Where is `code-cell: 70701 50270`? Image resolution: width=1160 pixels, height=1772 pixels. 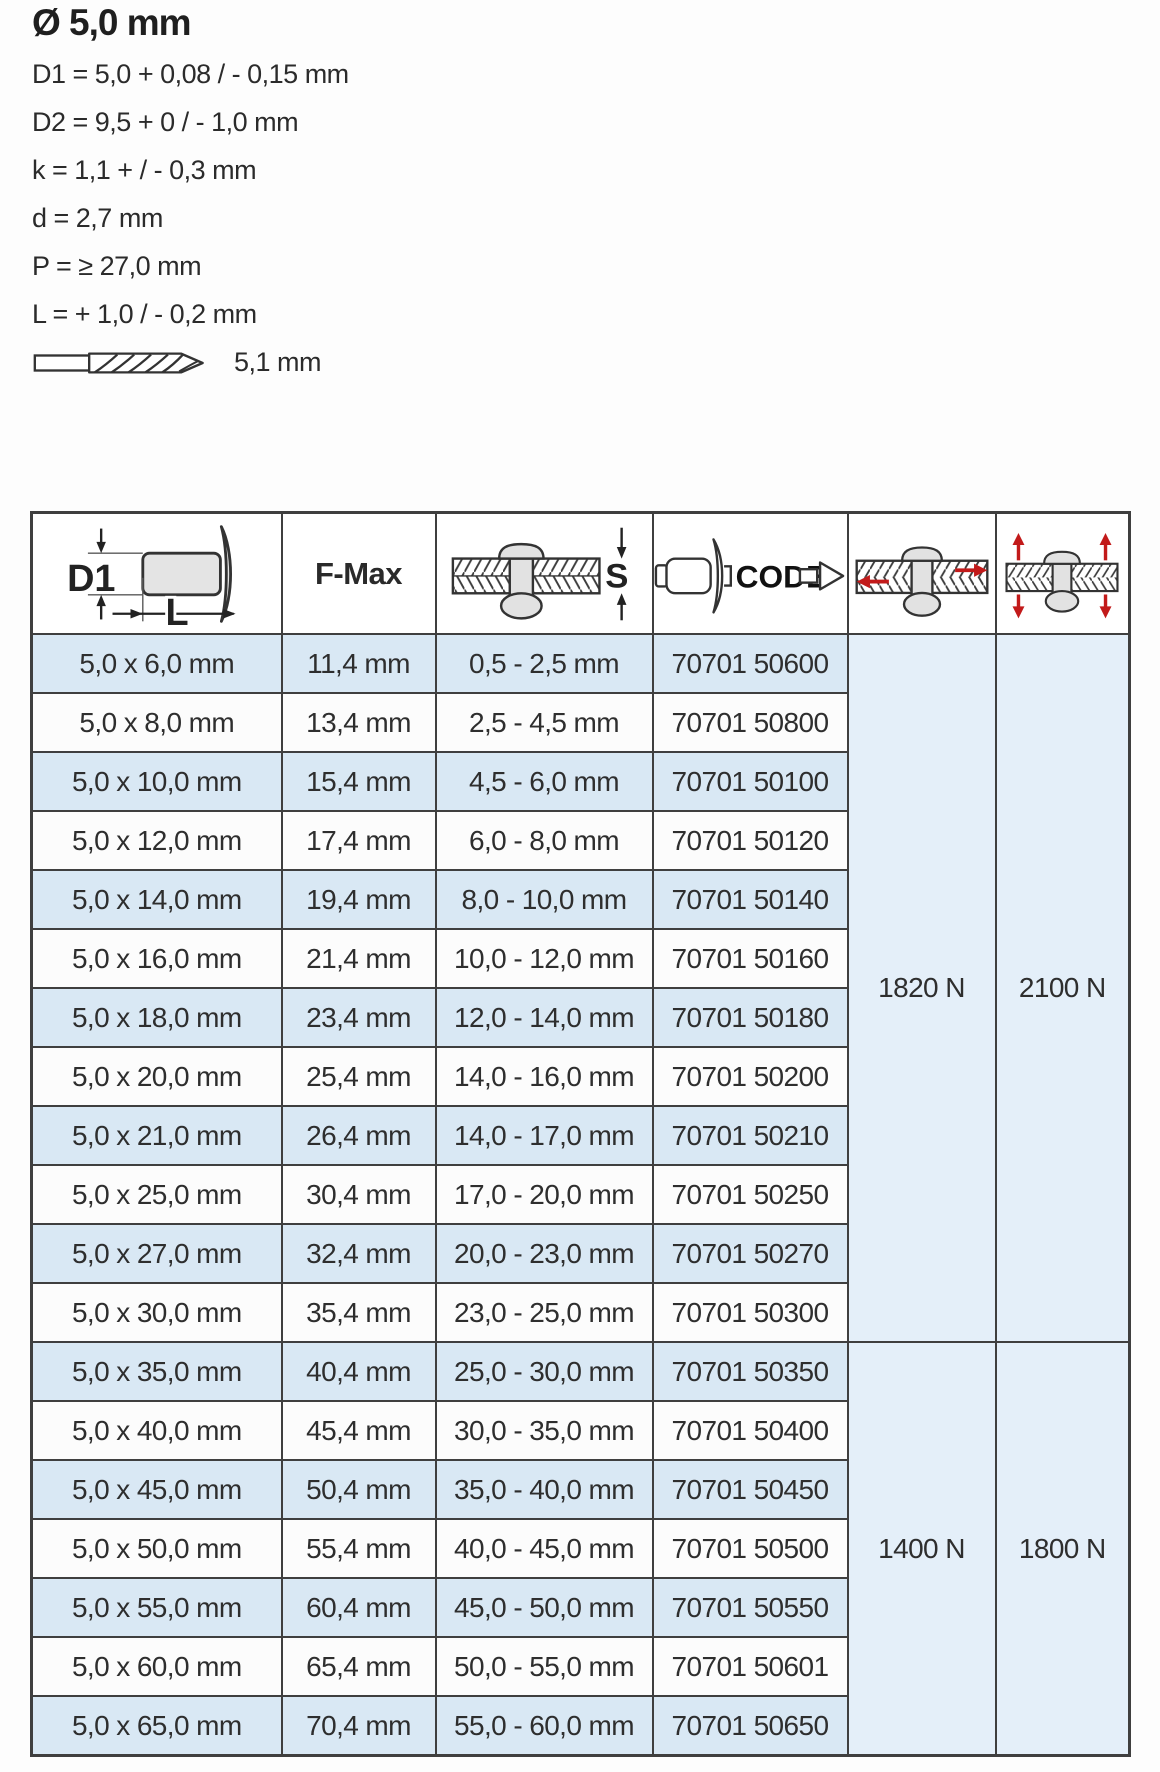
code-cell: 70701 50270 is located at coordinates (750, 1253).